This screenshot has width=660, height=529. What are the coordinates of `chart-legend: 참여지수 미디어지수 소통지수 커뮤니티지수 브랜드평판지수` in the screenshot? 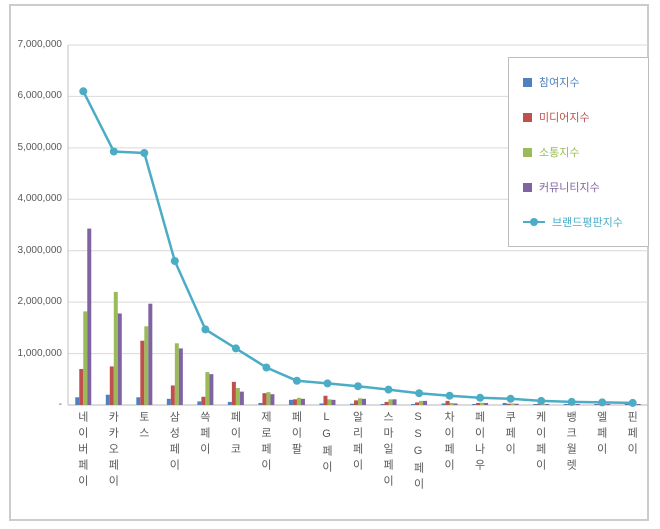 It's located at (578, 152).